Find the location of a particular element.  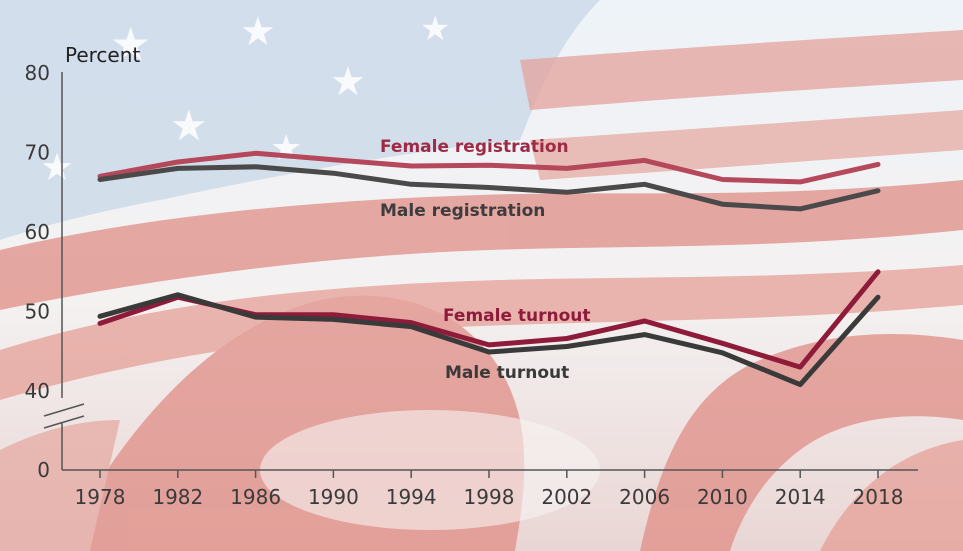

x-tick-label: 2002 is located at coordinates (566, 497).